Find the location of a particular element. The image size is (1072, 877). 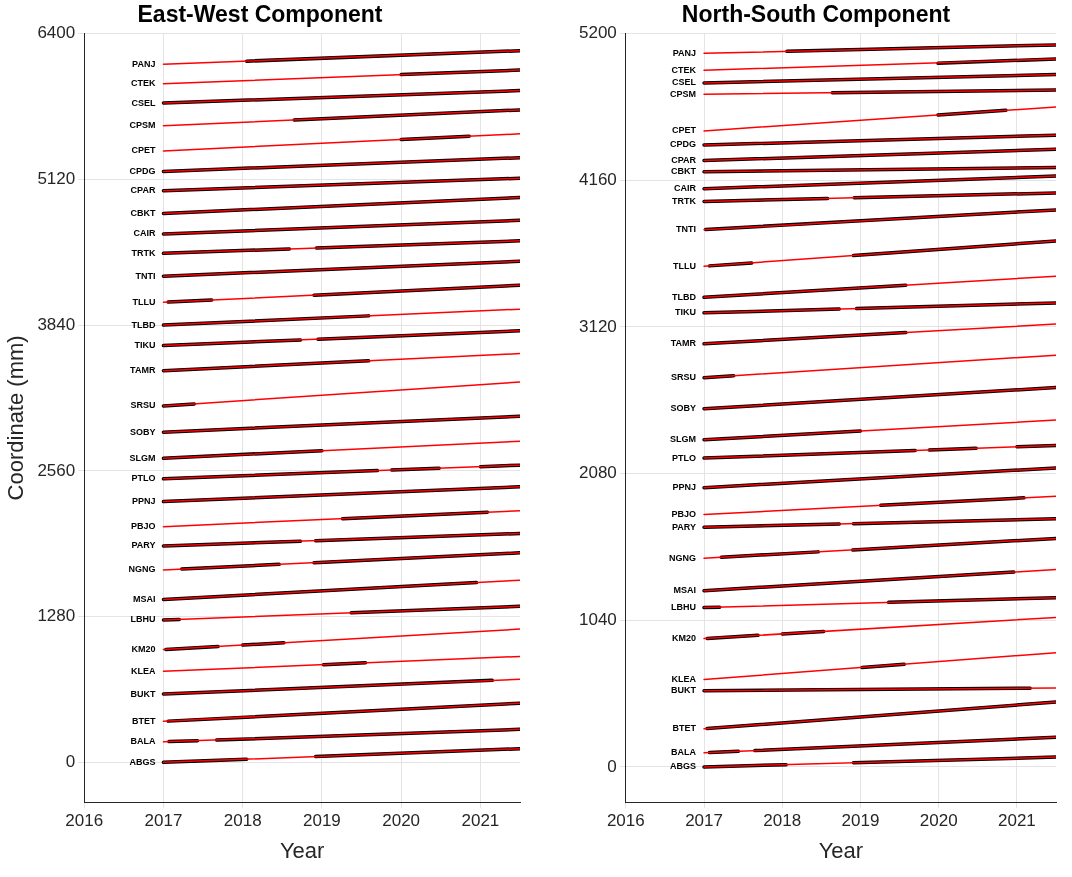

y-tick-label: 2560 is located at coordinates (56, 470).